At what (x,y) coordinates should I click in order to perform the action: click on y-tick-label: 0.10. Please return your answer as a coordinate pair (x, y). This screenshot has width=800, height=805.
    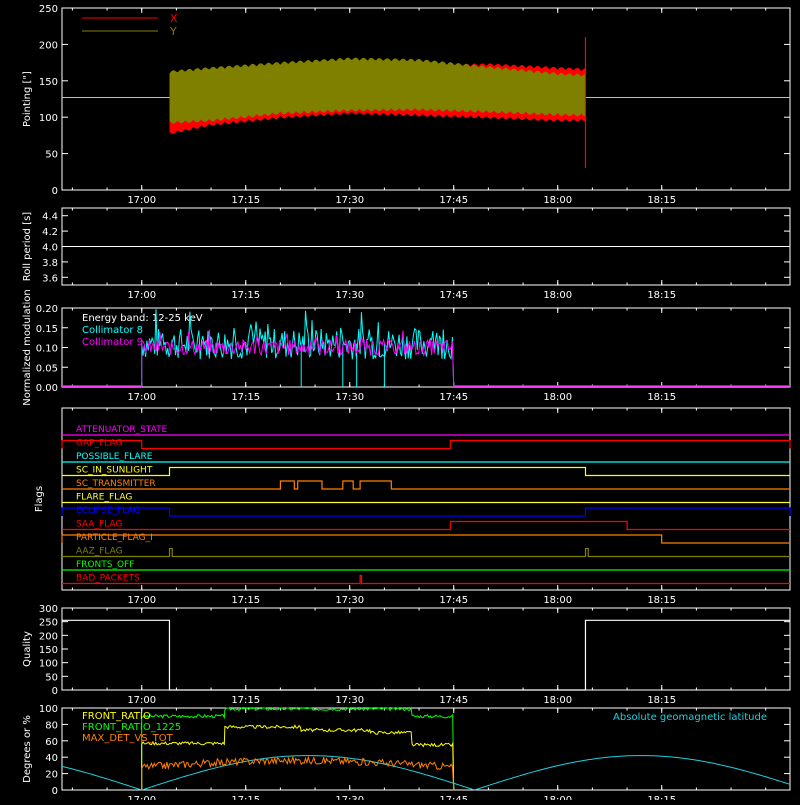
    Looking at the image, I should click on (47, 349).